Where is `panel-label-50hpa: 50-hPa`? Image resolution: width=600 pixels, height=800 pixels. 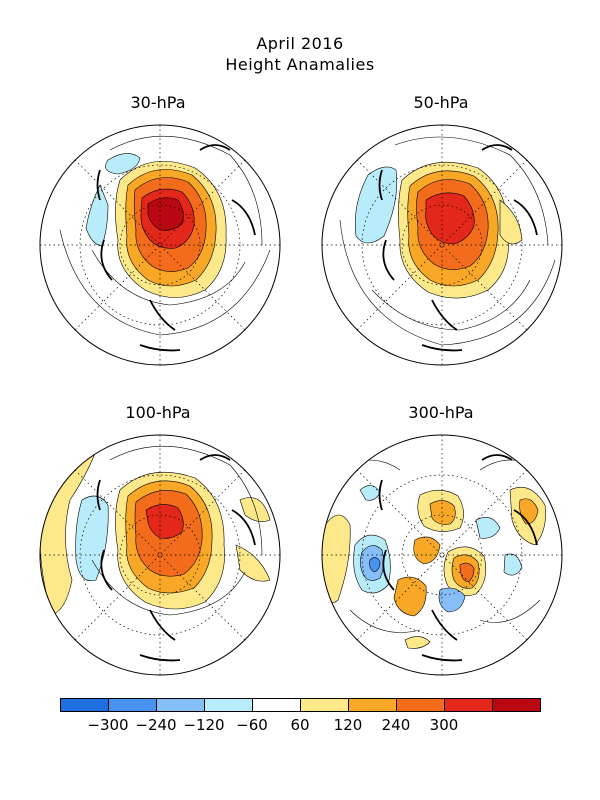 panel-label-50hpa: 50-hPa is located at coordinates (441, 102).